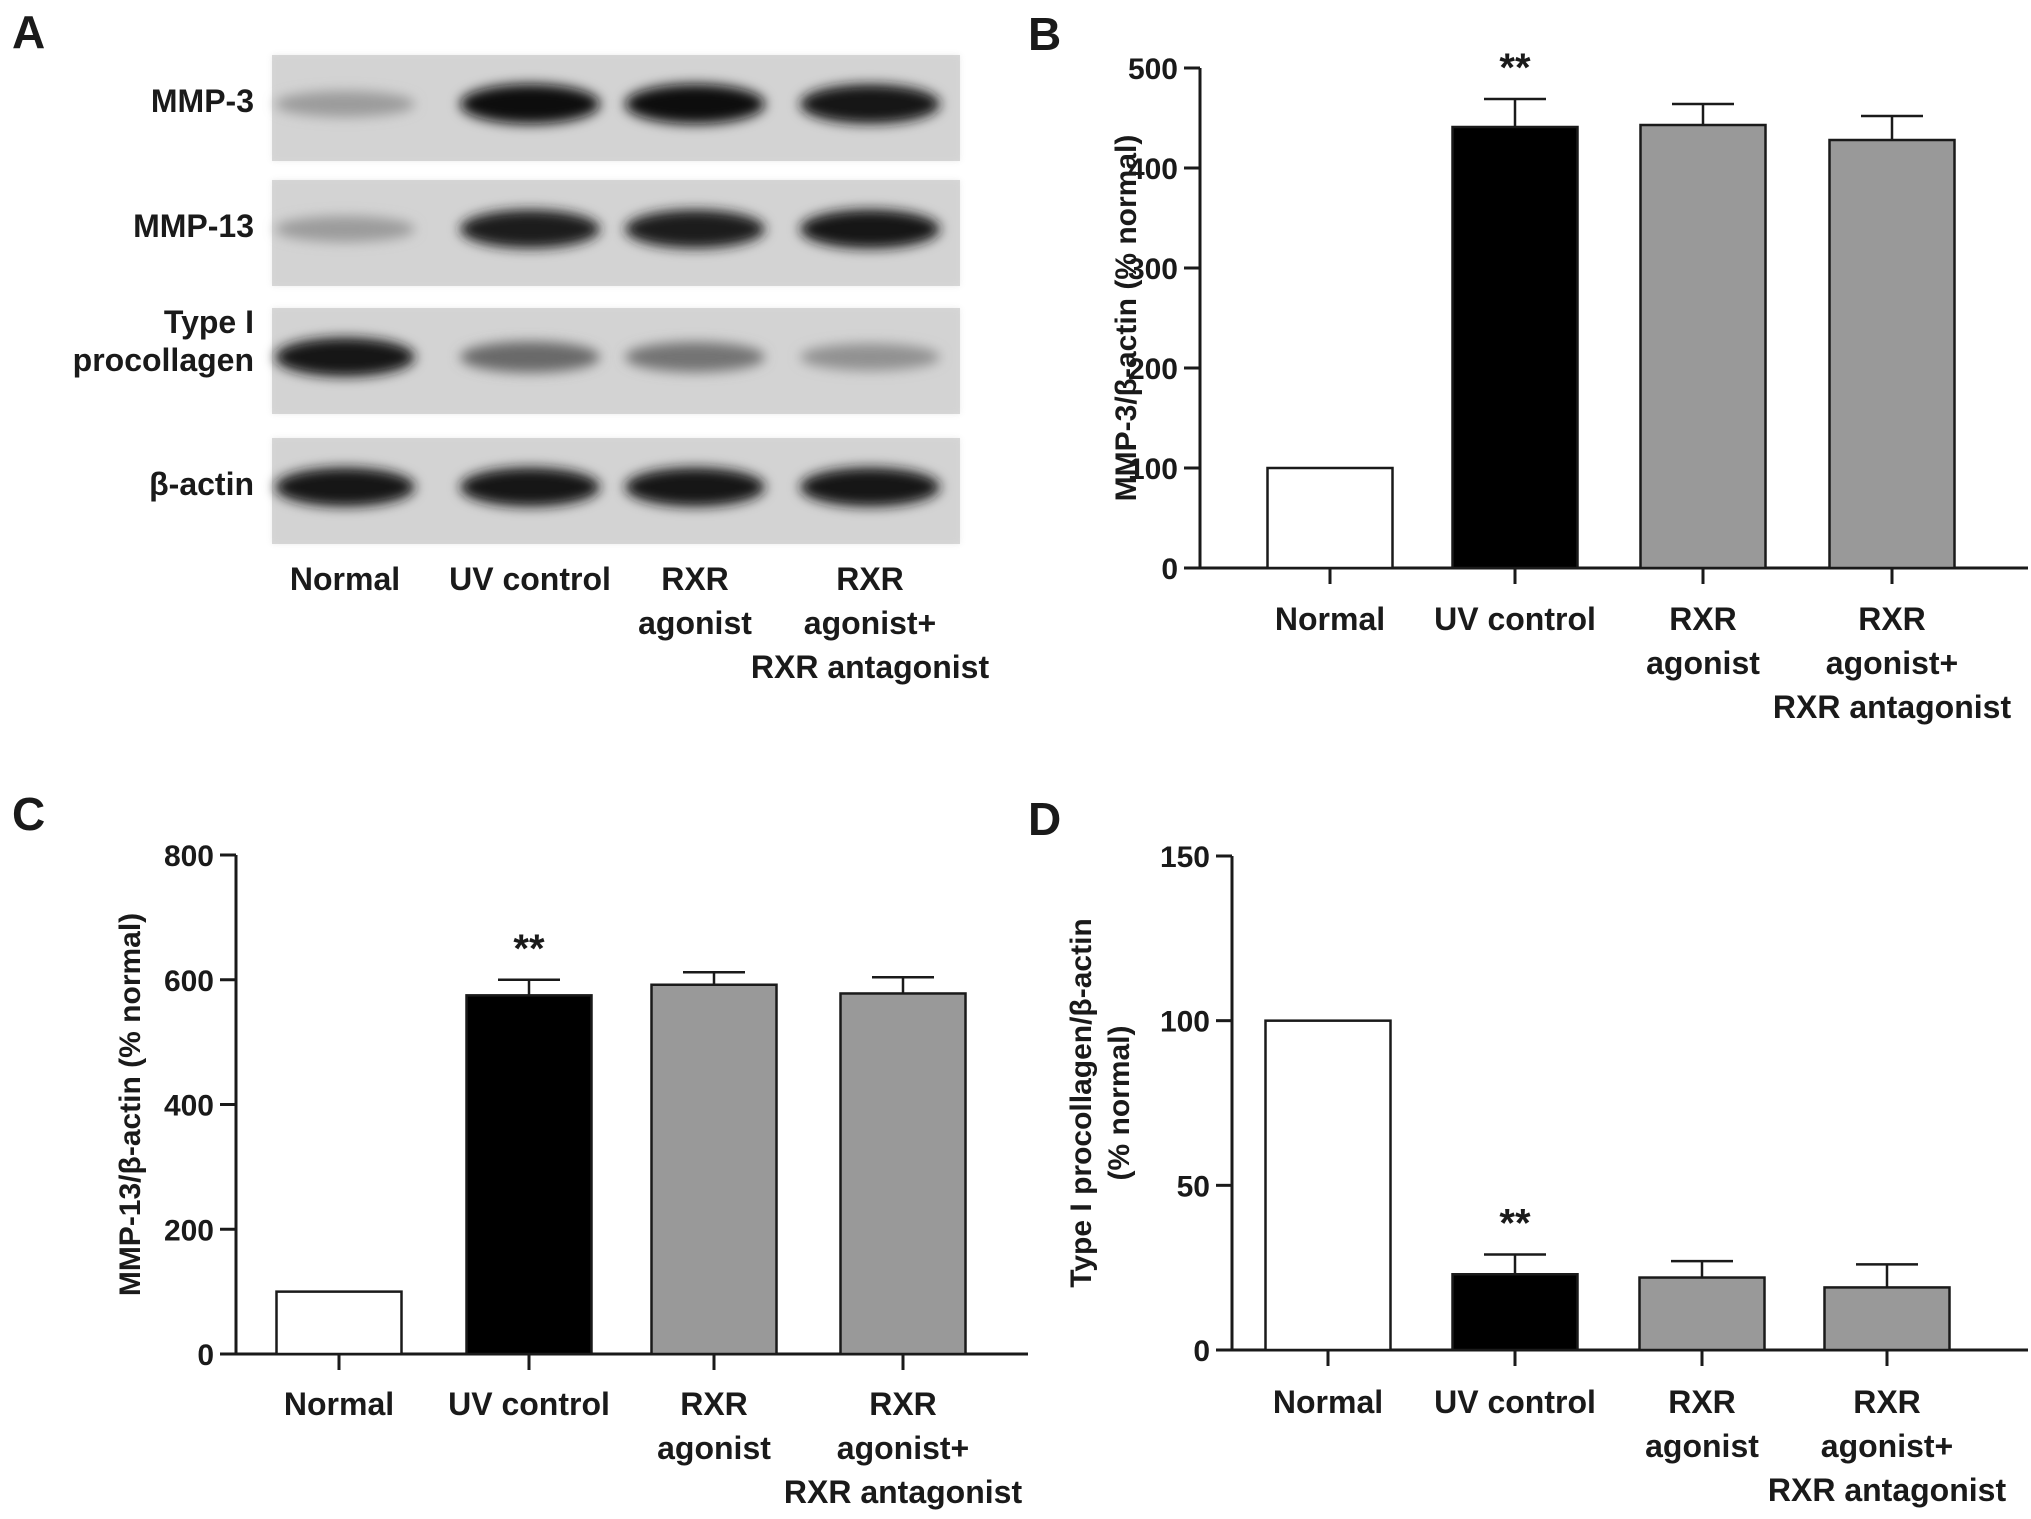 Image resolution: width=2031 pixels, height=1519 pixels. I want to click on y-axis-title: MMP-13/β-actin (% normal), so click(130, 1104).